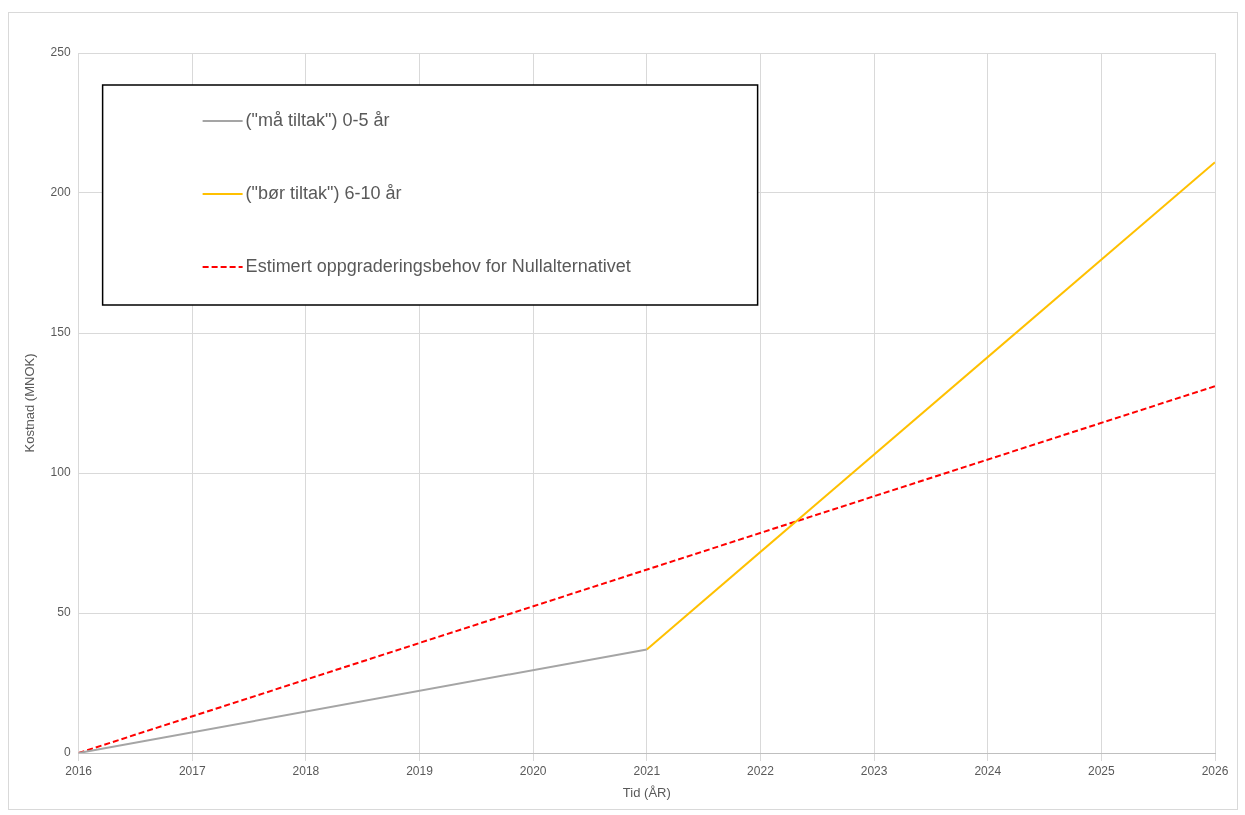  What do you see at coordinates (988, 770) in the screenshot?
I see `x-tick-label: 2024` at bounding box center [988, 770].